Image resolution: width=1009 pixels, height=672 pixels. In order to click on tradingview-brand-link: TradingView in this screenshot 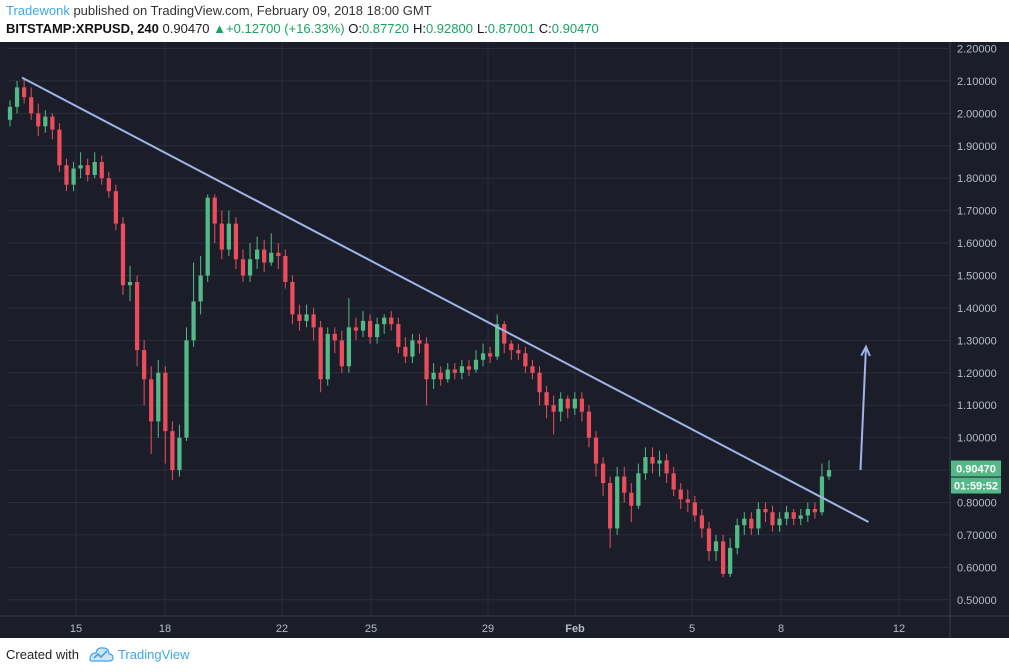, I will do `click(154, 654)`.